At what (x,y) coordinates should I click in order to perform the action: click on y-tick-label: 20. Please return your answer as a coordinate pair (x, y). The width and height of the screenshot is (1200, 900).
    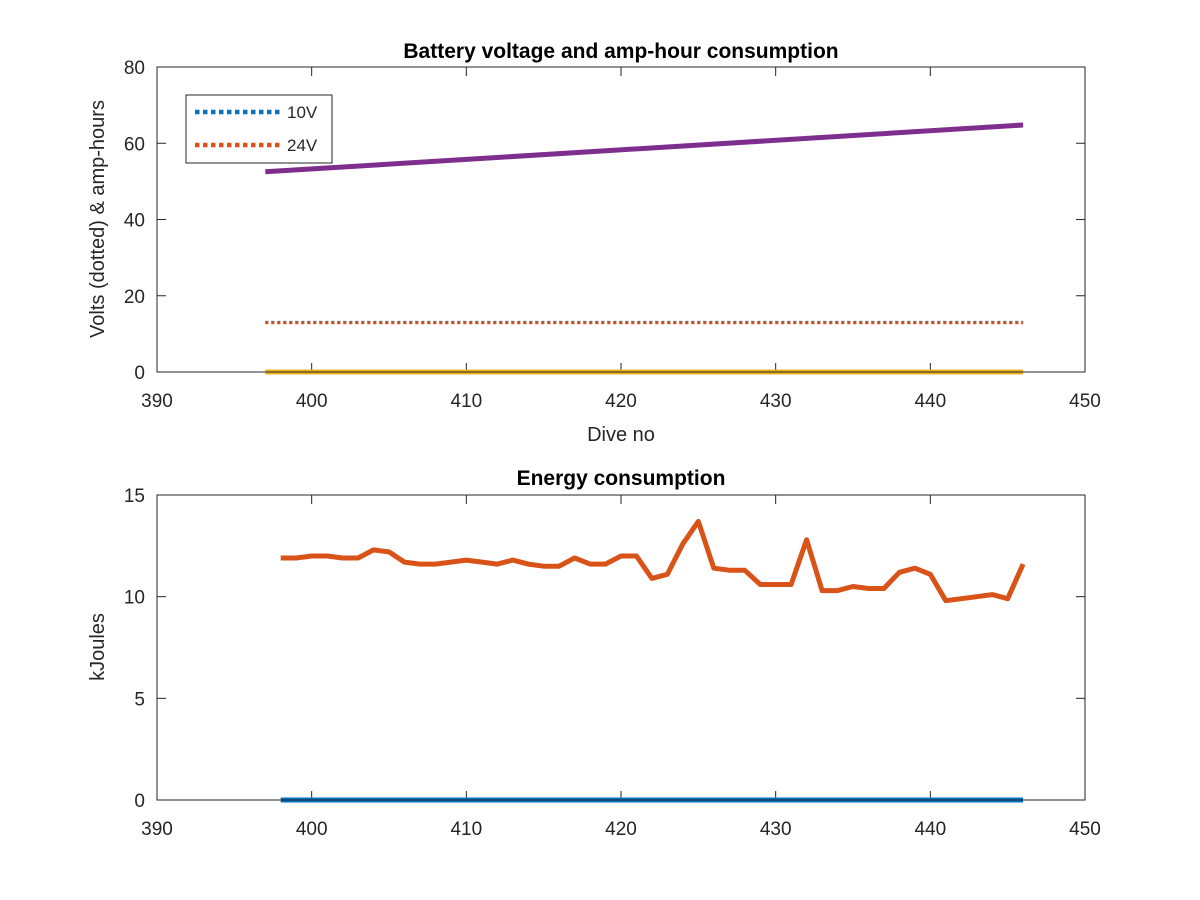
    Looking at the image, I should click on (134, 297).